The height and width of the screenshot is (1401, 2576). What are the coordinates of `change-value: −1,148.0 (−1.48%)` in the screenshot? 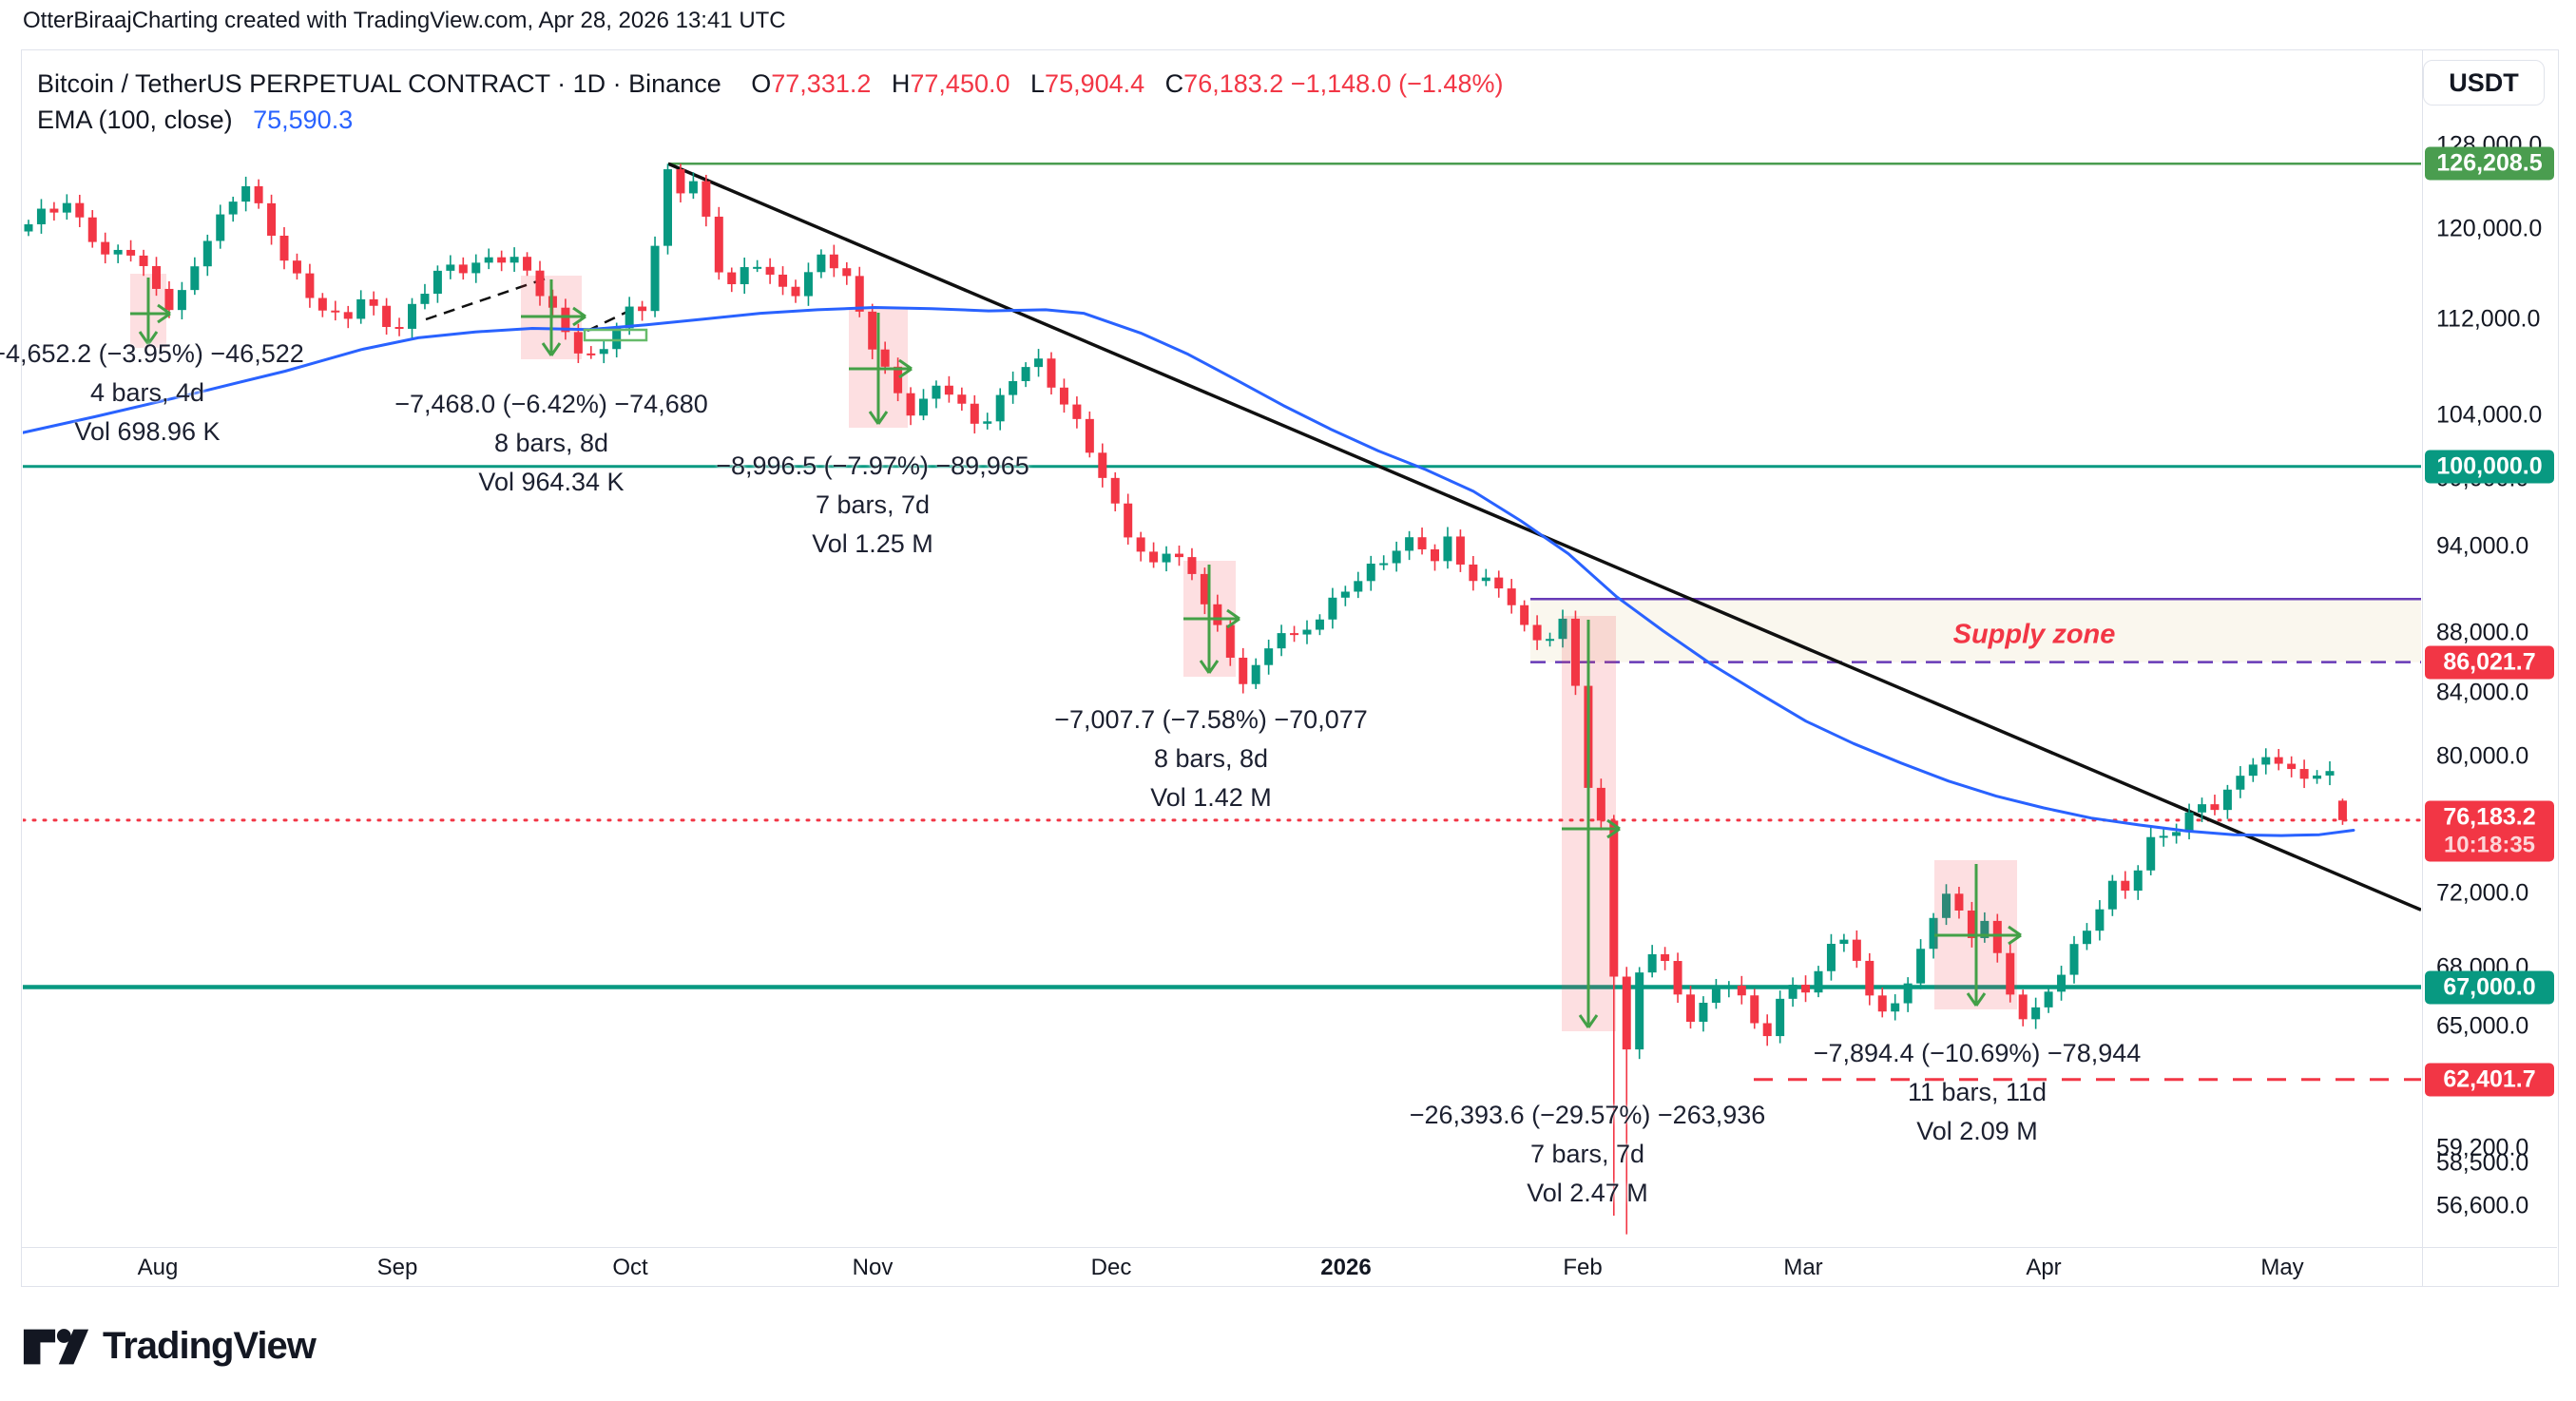 It's located at (1397, 84).